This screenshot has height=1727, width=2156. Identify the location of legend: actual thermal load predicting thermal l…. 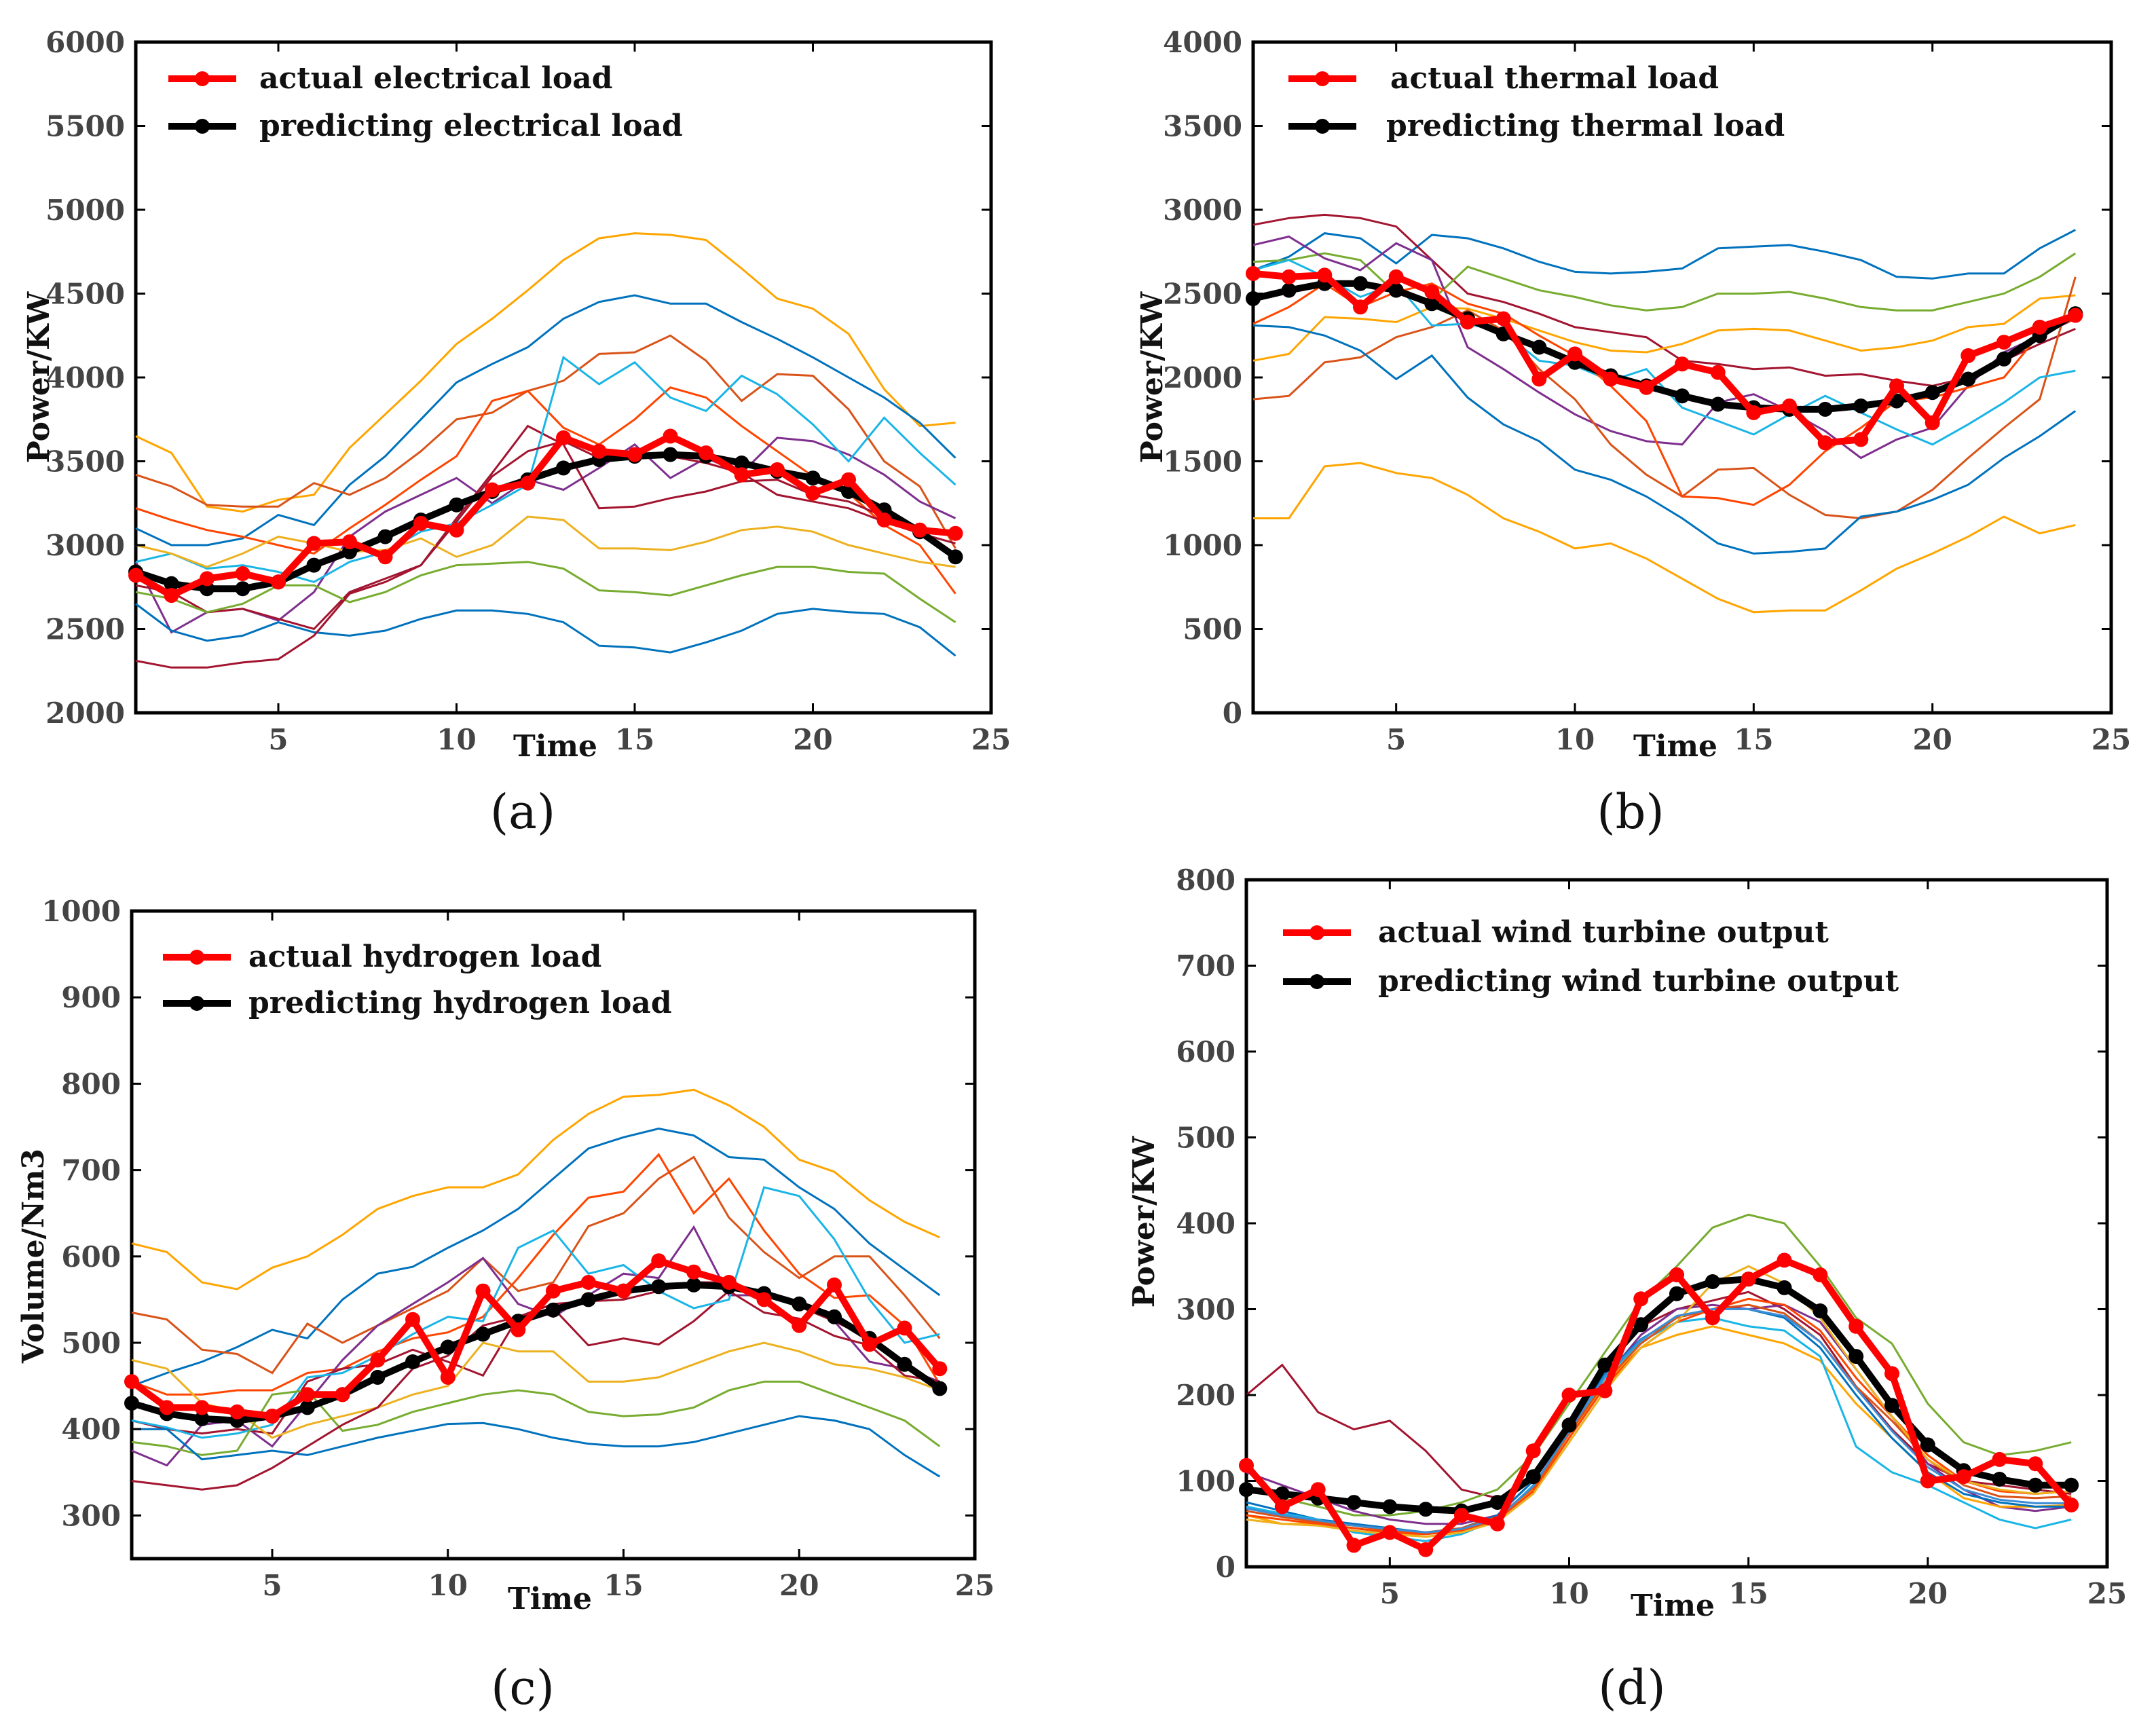
(1536, 102).